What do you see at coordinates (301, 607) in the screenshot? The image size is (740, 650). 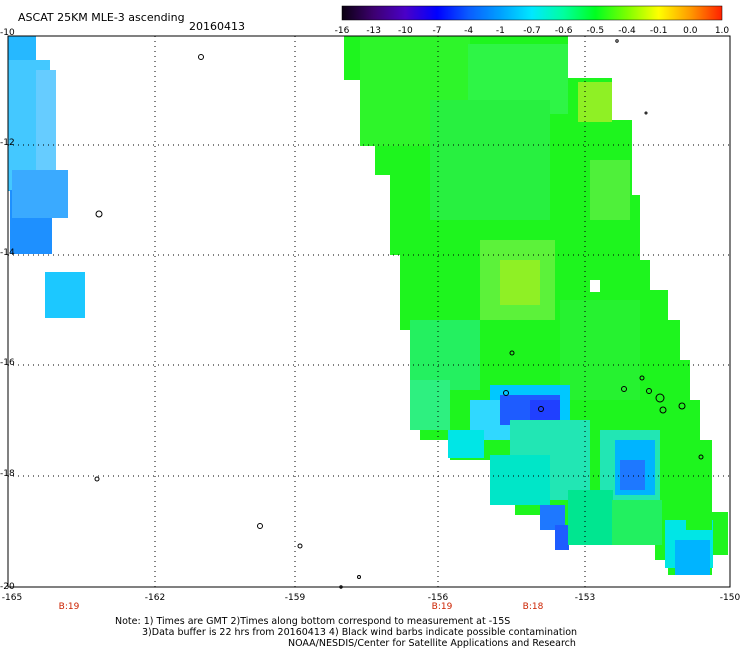 I see `time-labels: B:19 B:19 B:18` at bounding box center [301, 607].